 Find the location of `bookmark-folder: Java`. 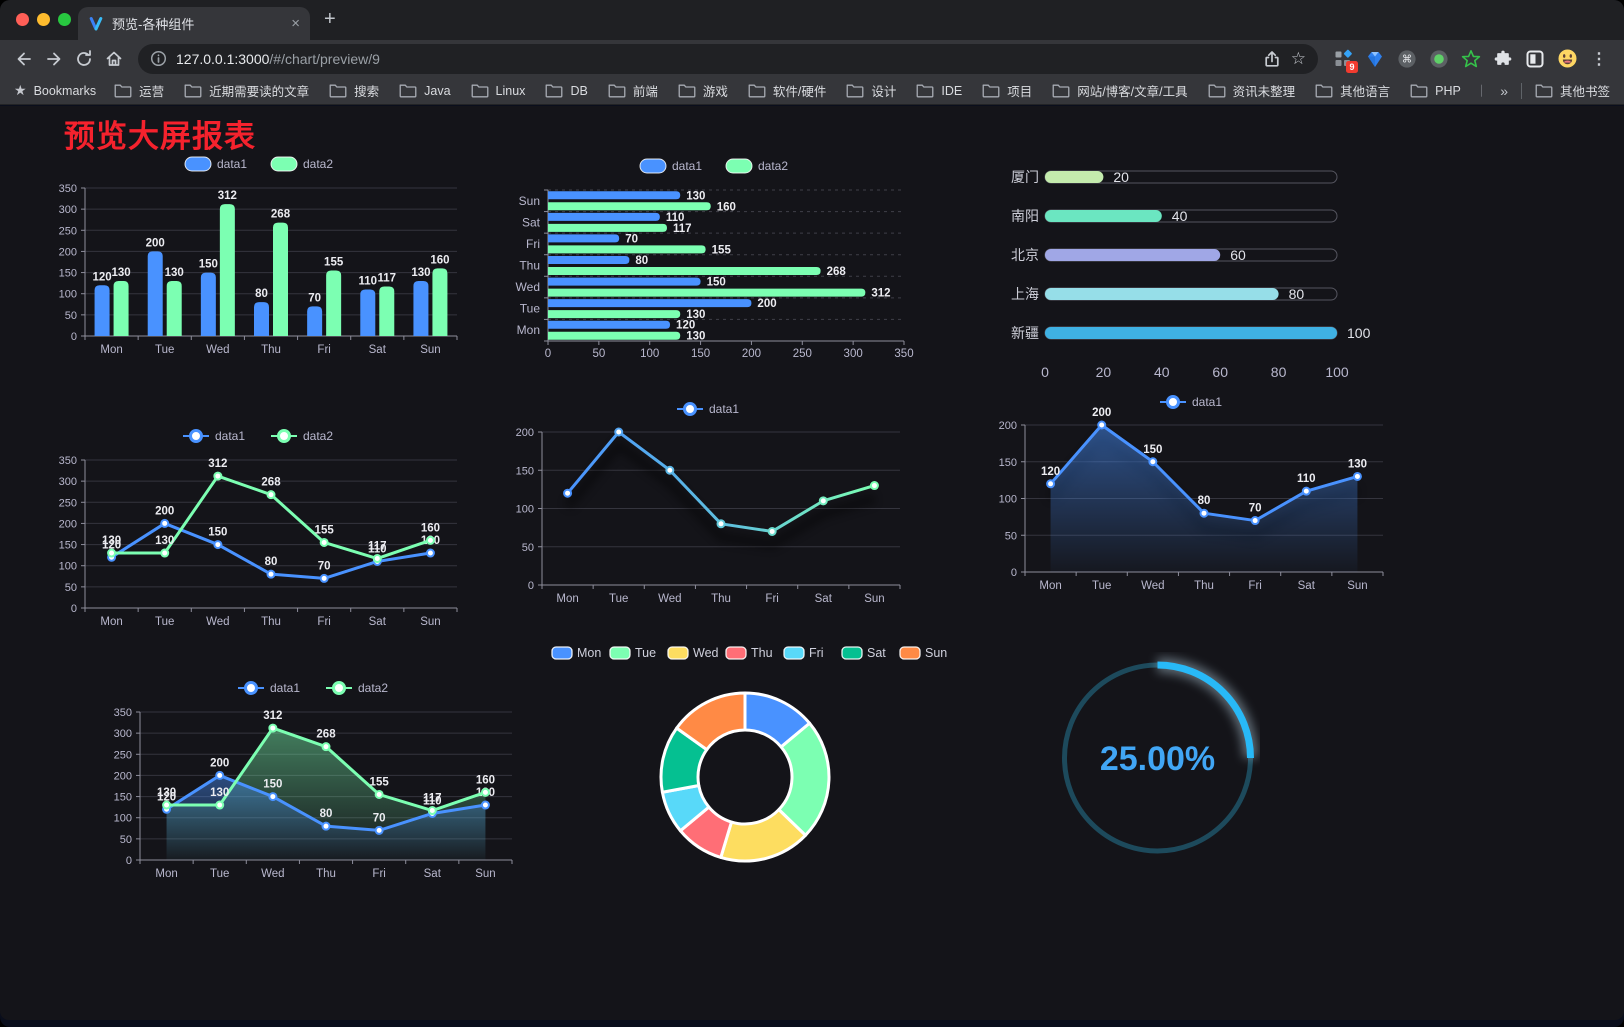

bookmark-folder: Java is located at coordinates (425, 90).